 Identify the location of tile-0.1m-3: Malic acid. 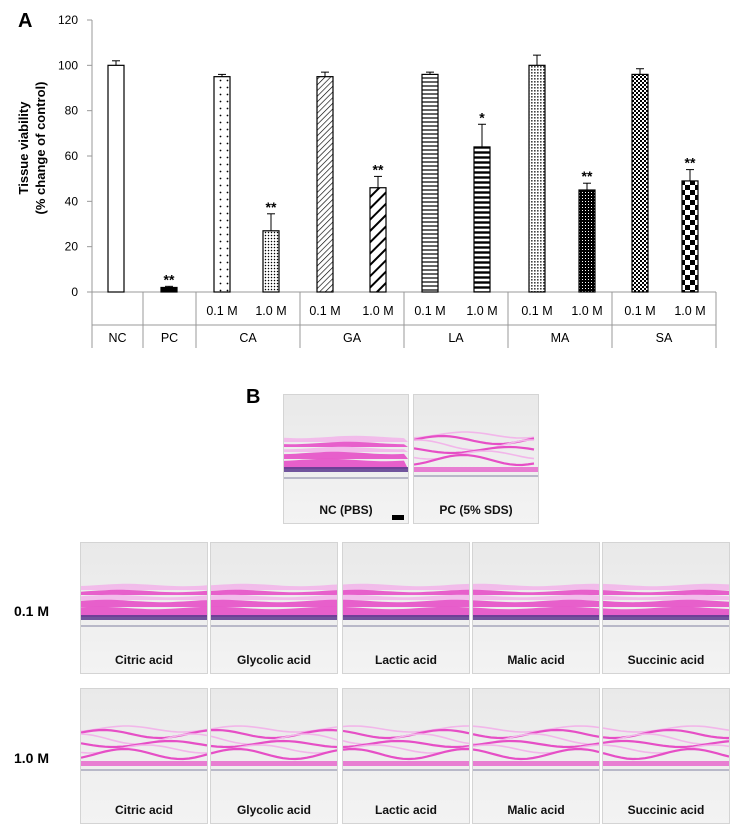
(536, 608).